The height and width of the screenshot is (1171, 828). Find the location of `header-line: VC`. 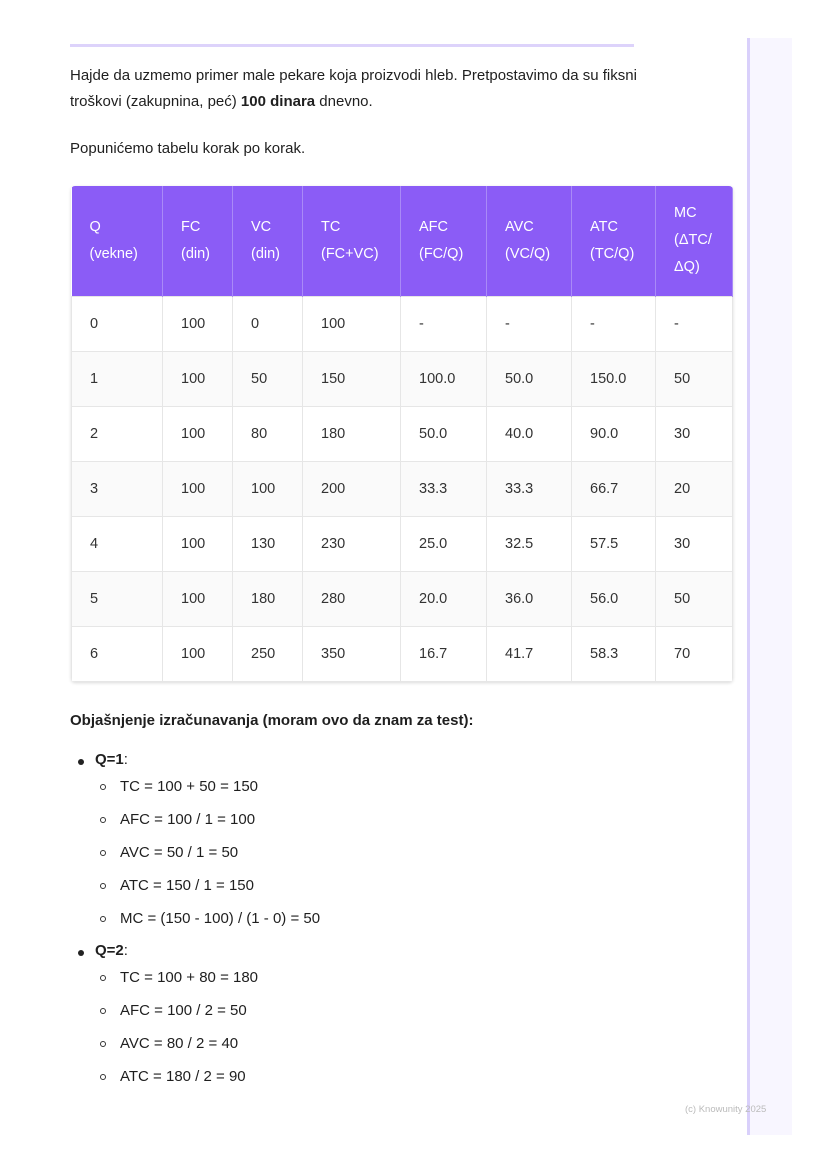

header-line: VC is located at coordinates (261, 226).